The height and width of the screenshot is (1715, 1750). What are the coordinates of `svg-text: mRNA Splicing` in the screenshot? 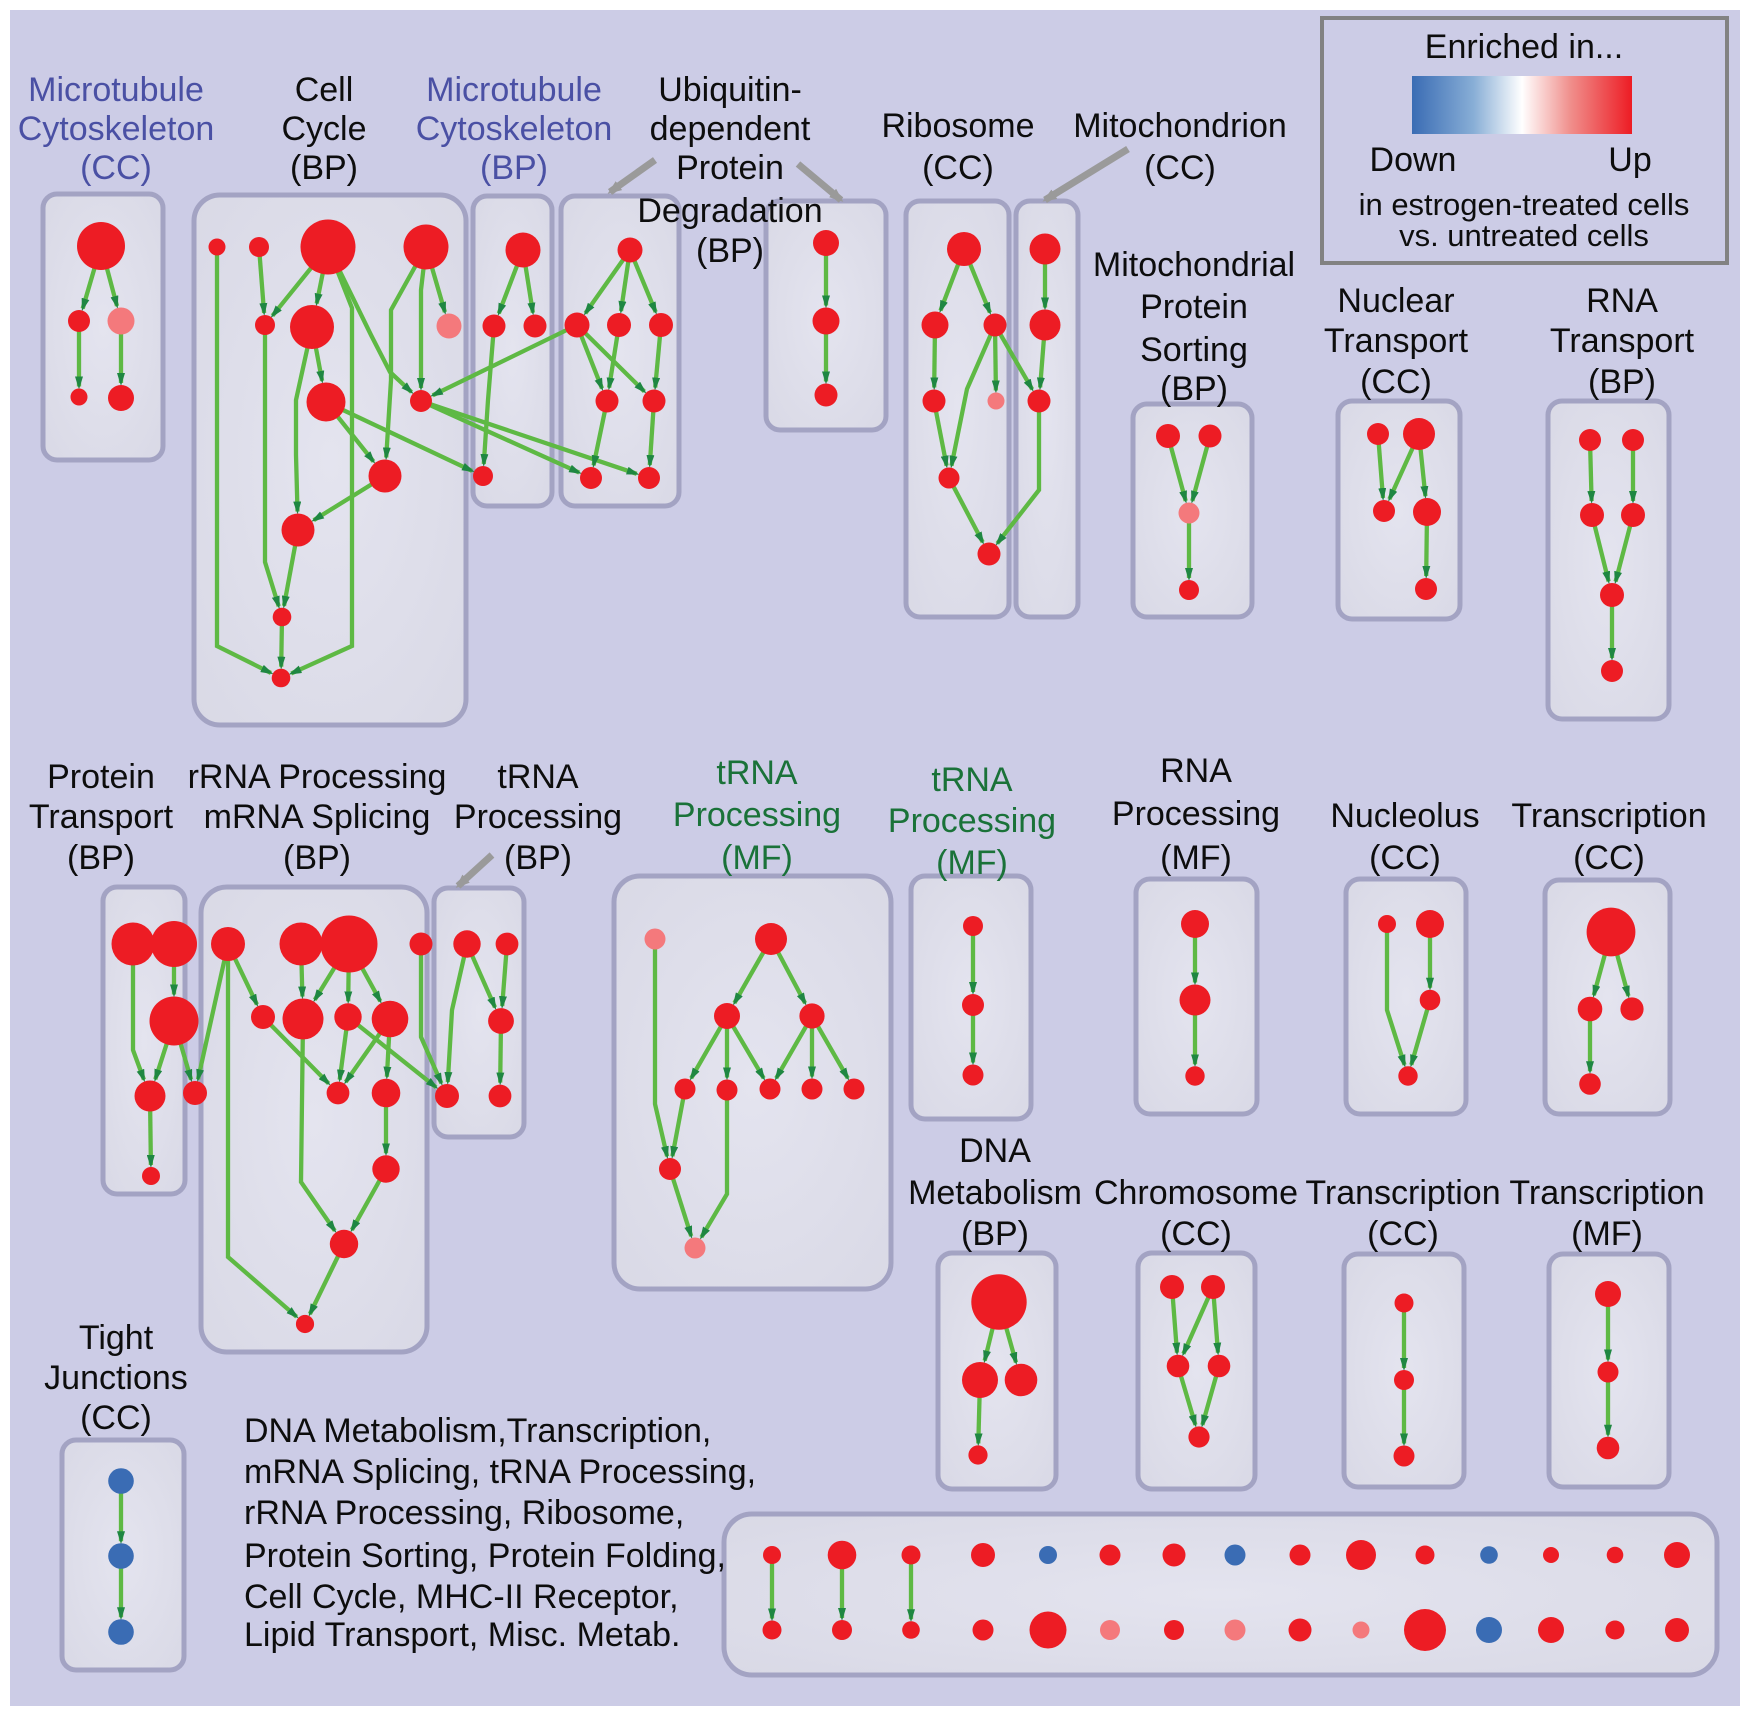 It's located at (317, 817).